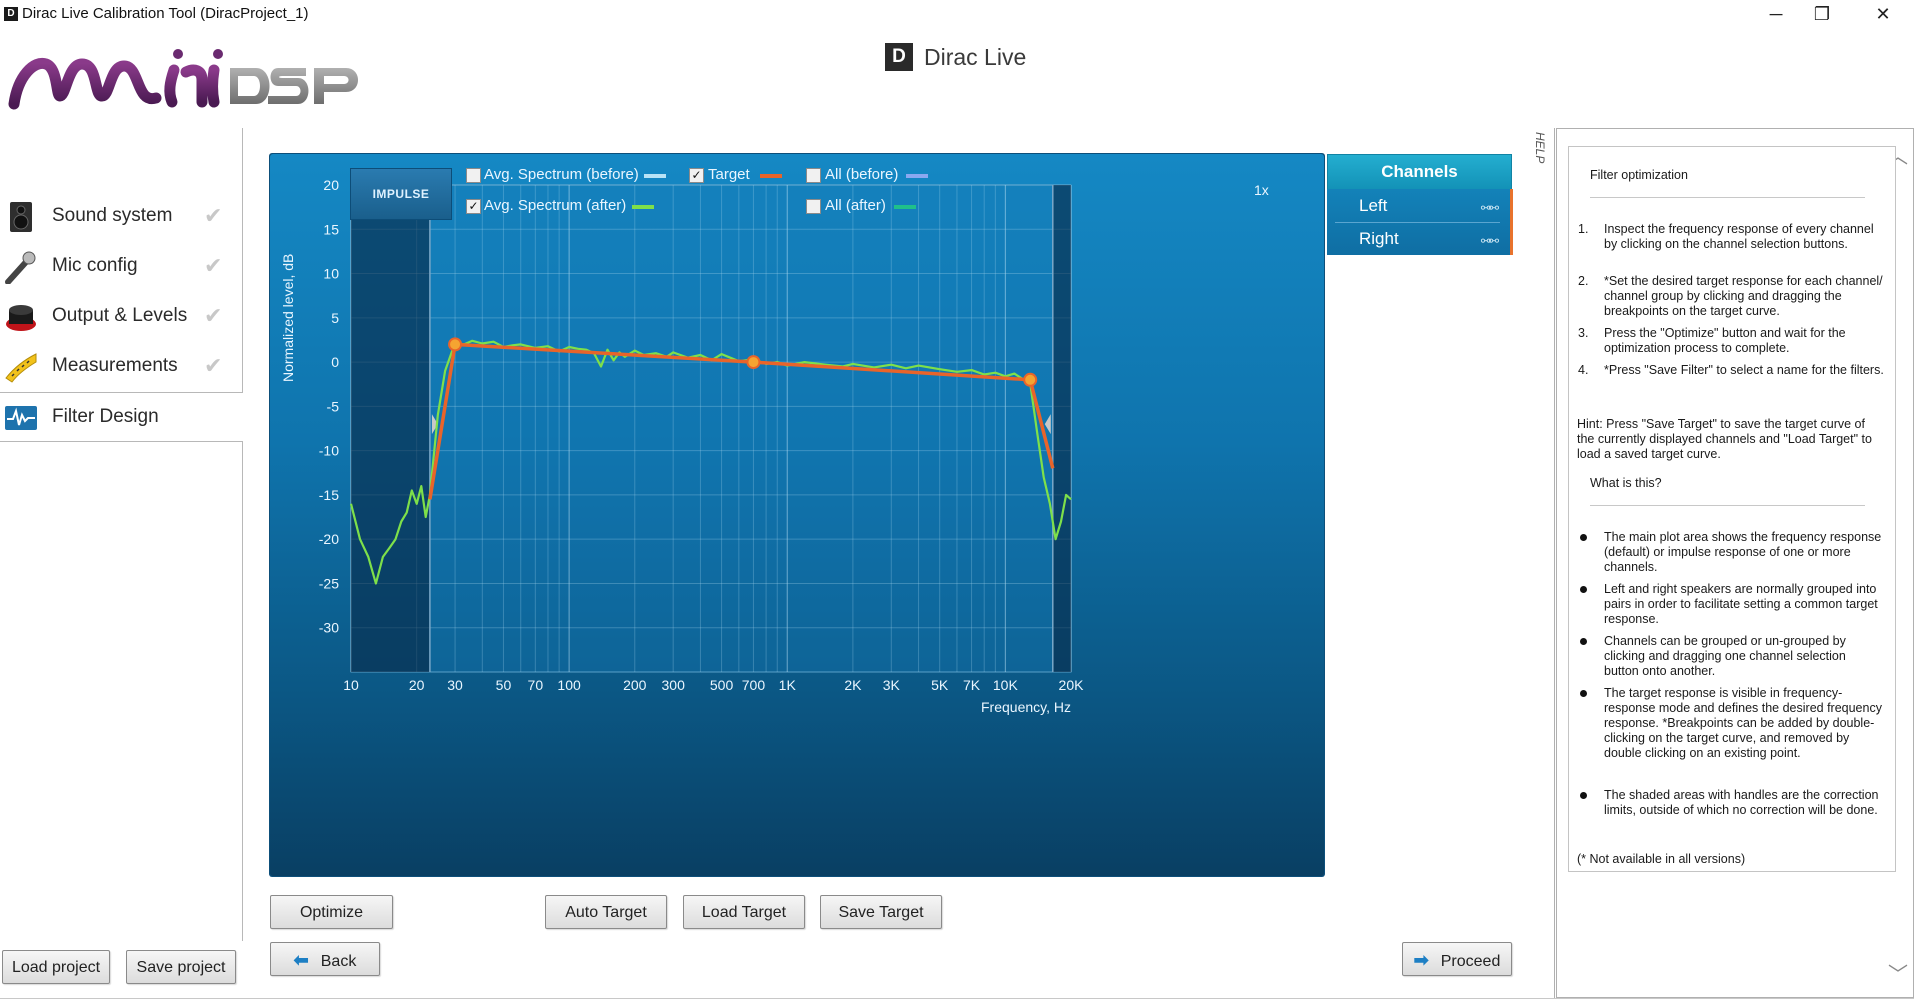 This screenshot has height=1002, width=1914. What do you see at coordinates (351, 685) in the screenshot?
I see `x-tick-label: 10` at bounding box center [351, 685].